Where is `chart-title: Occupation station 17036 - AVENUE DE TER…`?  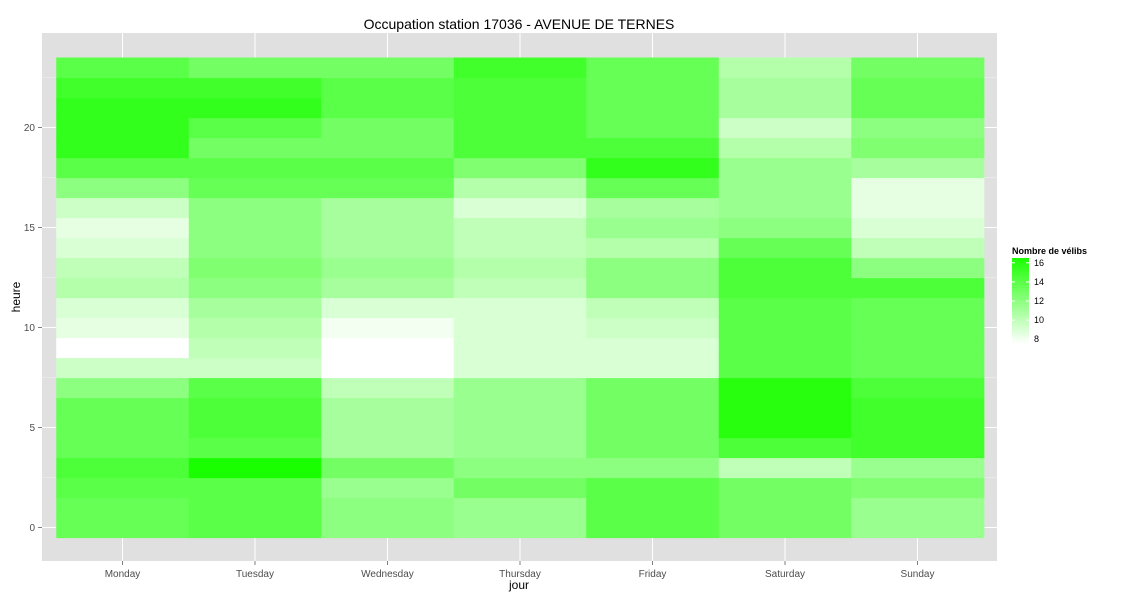 chart-title: Occupation station 17036 - AVENUE DE TER… is located at coordinates (519, 24).